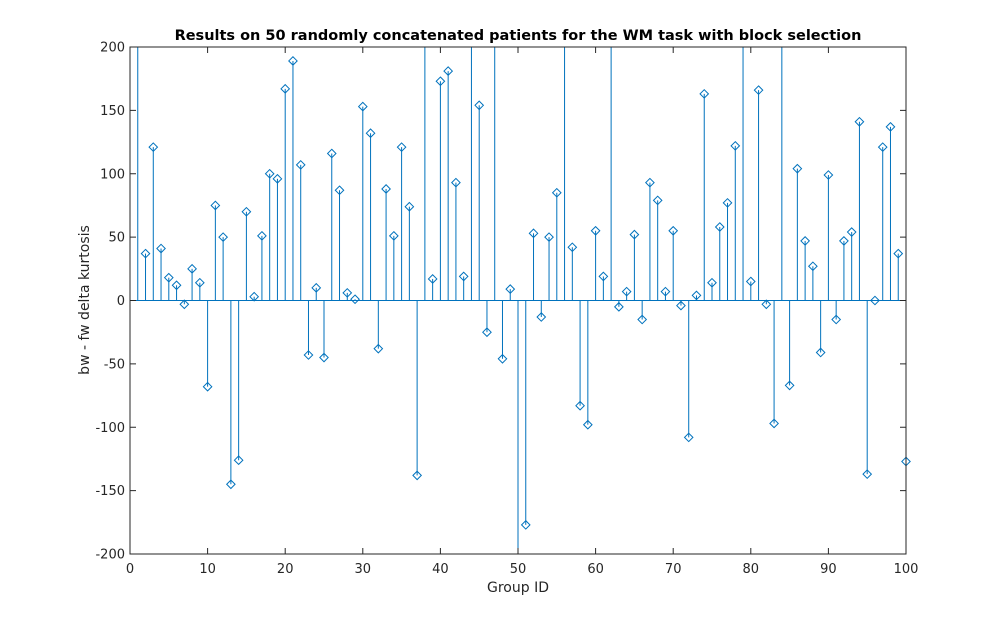  What do you see at coordinates (828, 569) in the screenshot?
I see `x-tick-label: 90` at bounding box center [828, 569].